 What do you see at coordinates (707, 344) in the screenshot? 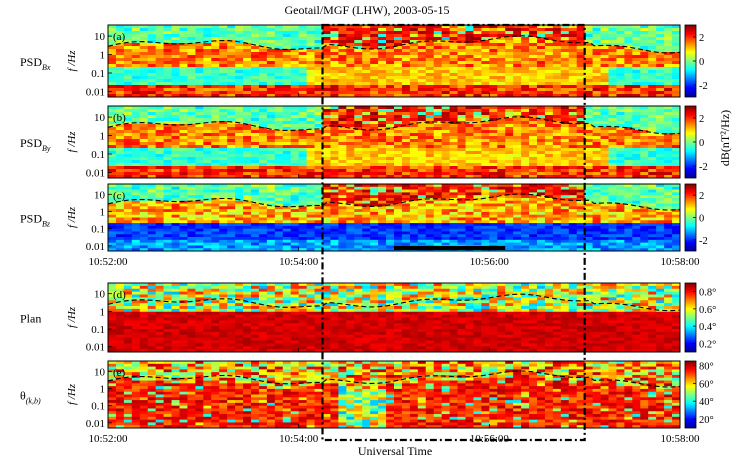
I see `colorbar-tick-label: 0.2°` at bounding box center [707, 344].